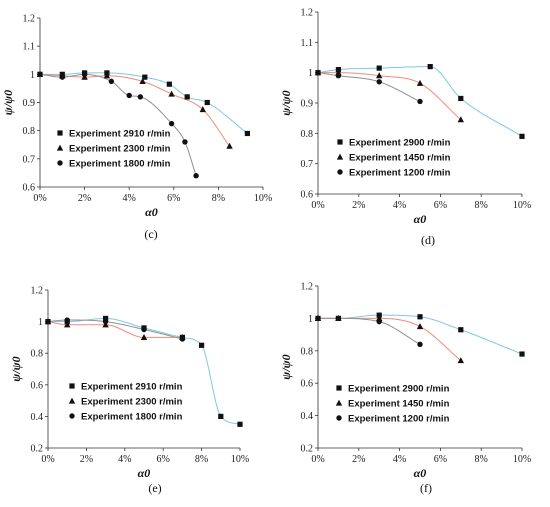 The height and width of the screenshot is (507, 550). Describe the element at coordinates (400, 158) in the screenshot. I see `legend-label: Experiment 1450 r/min` at that location.